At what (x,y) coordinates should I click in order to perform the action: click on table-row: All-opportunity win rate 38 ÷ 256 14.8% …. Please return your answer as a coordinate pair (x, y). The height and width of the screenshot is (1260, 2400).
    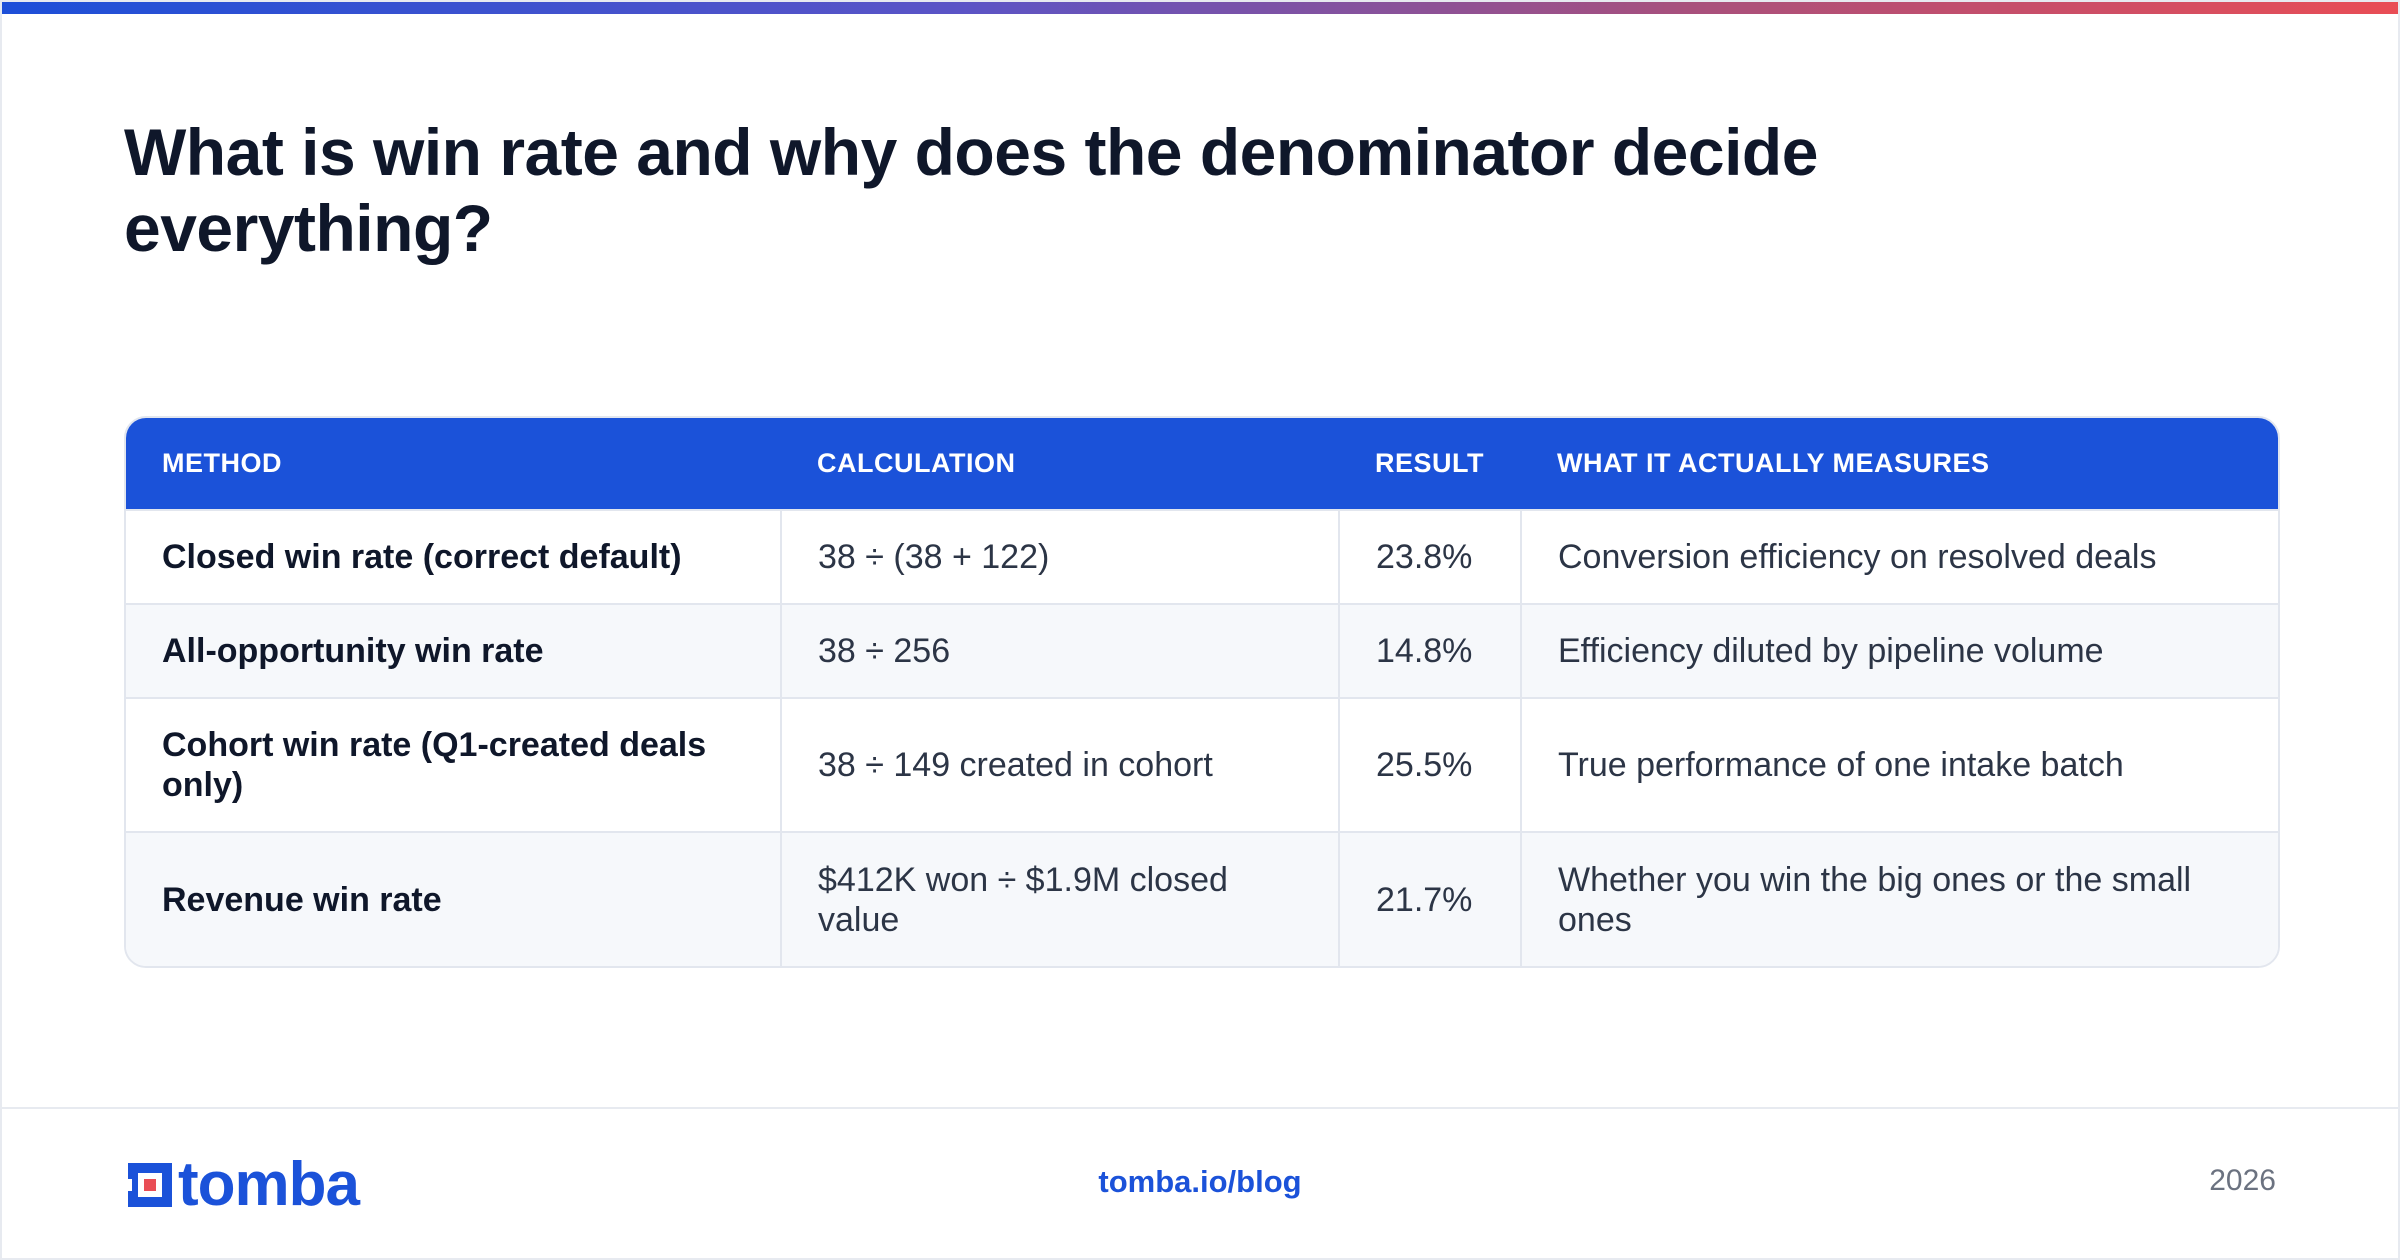
    Looking at the image, I should click on (1202, 650).